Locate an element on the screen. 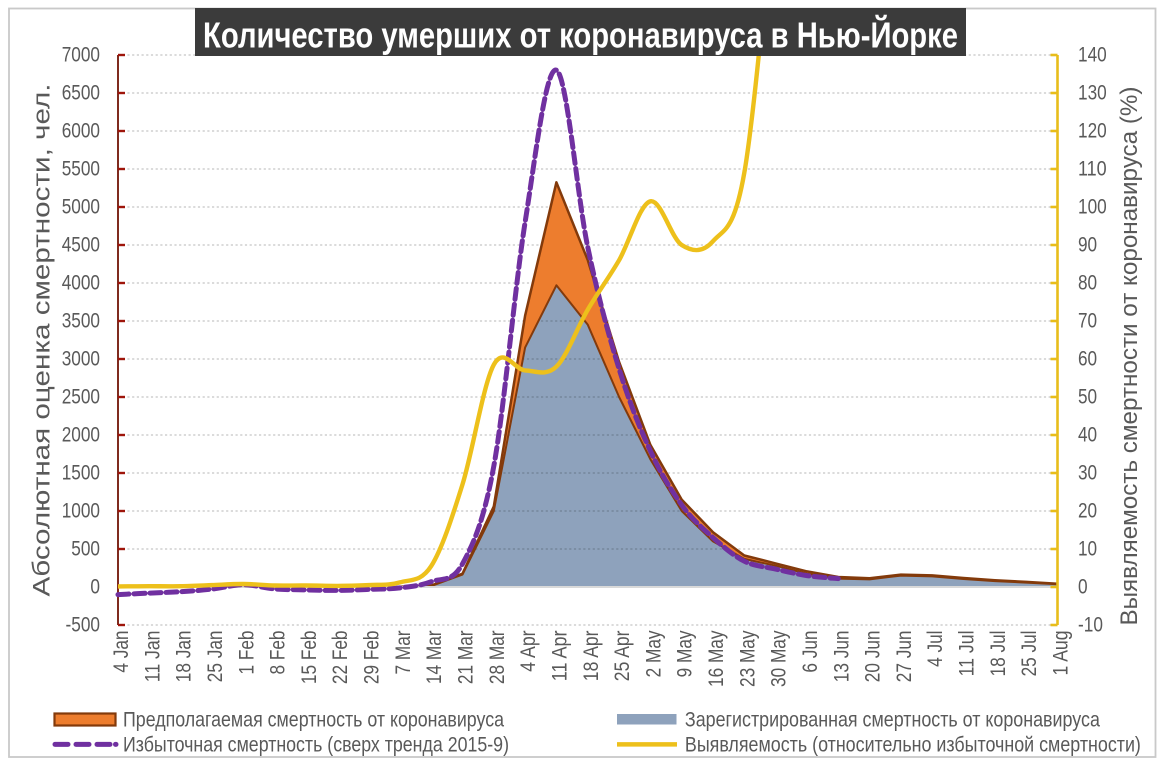  svg-text: 40 is located at coordinates (1087, 434).